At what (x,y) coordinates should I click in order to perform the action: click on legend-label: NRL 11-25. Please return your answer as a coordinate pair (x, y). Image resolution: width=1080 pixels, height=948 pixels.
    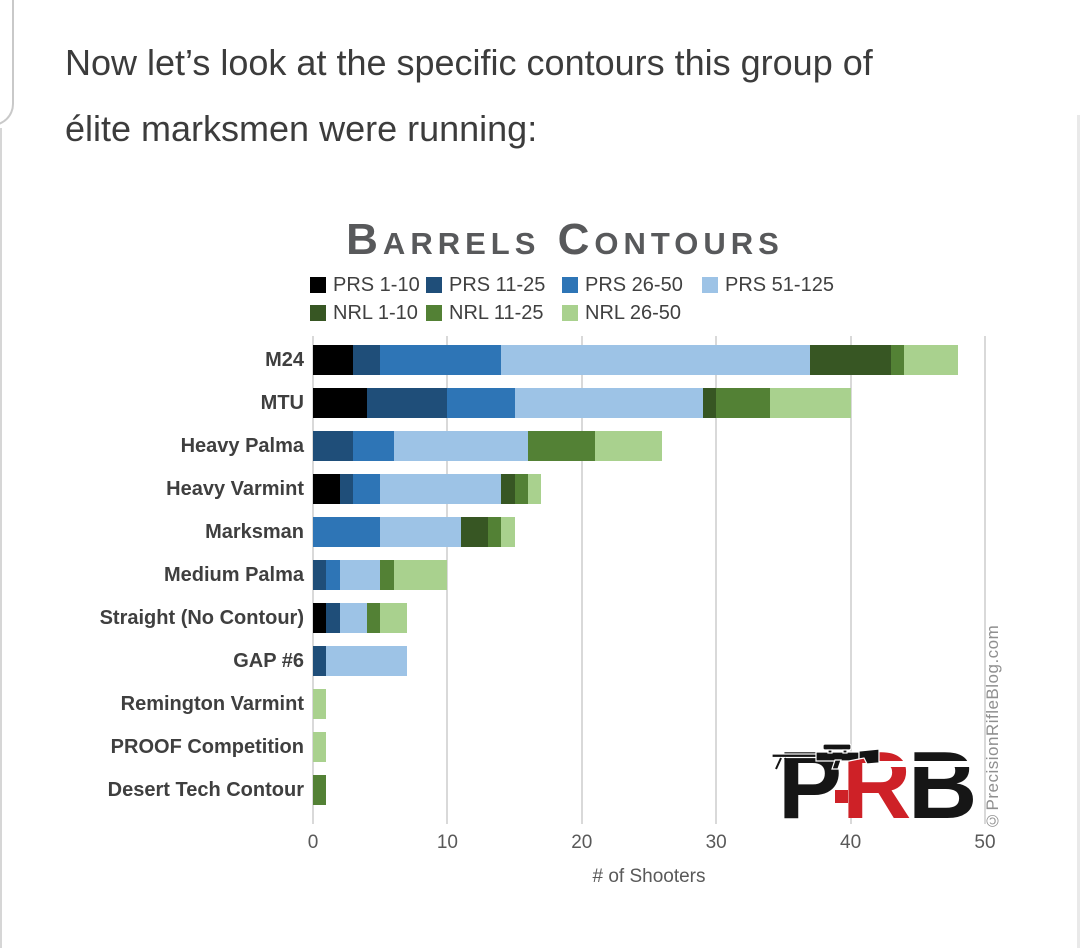
    Looking at the image, I should click on (496, 312).